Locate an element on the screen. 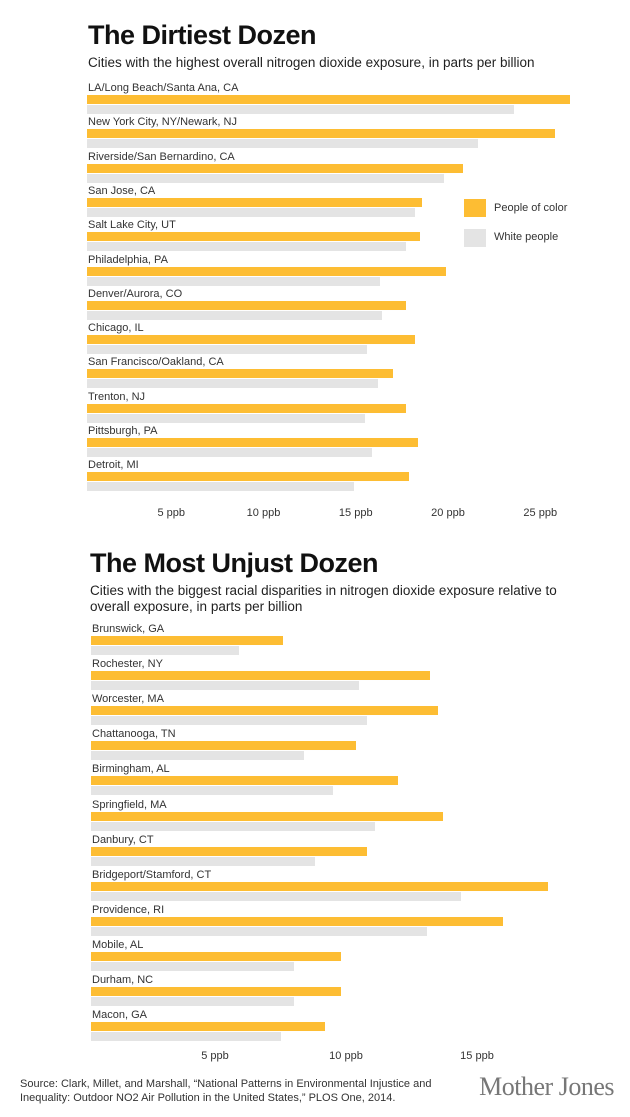 This screenshot has width=630, height=1117. category-label: LA/Long Beach/Santa Ana, CA is located at coordinates (163, 88).